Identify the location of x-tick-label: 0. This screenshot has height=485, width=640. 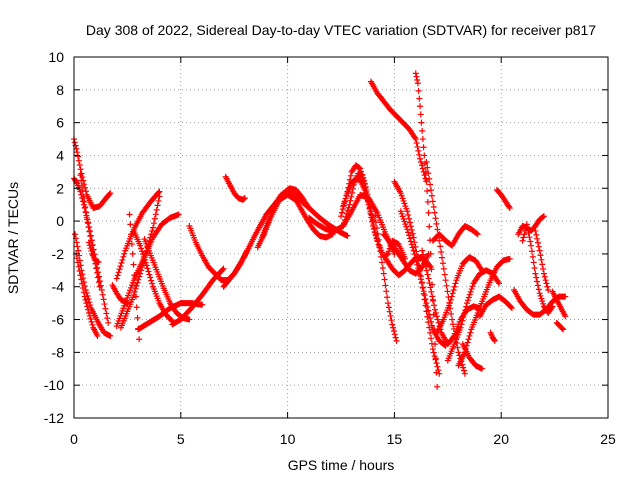
(74, 439).